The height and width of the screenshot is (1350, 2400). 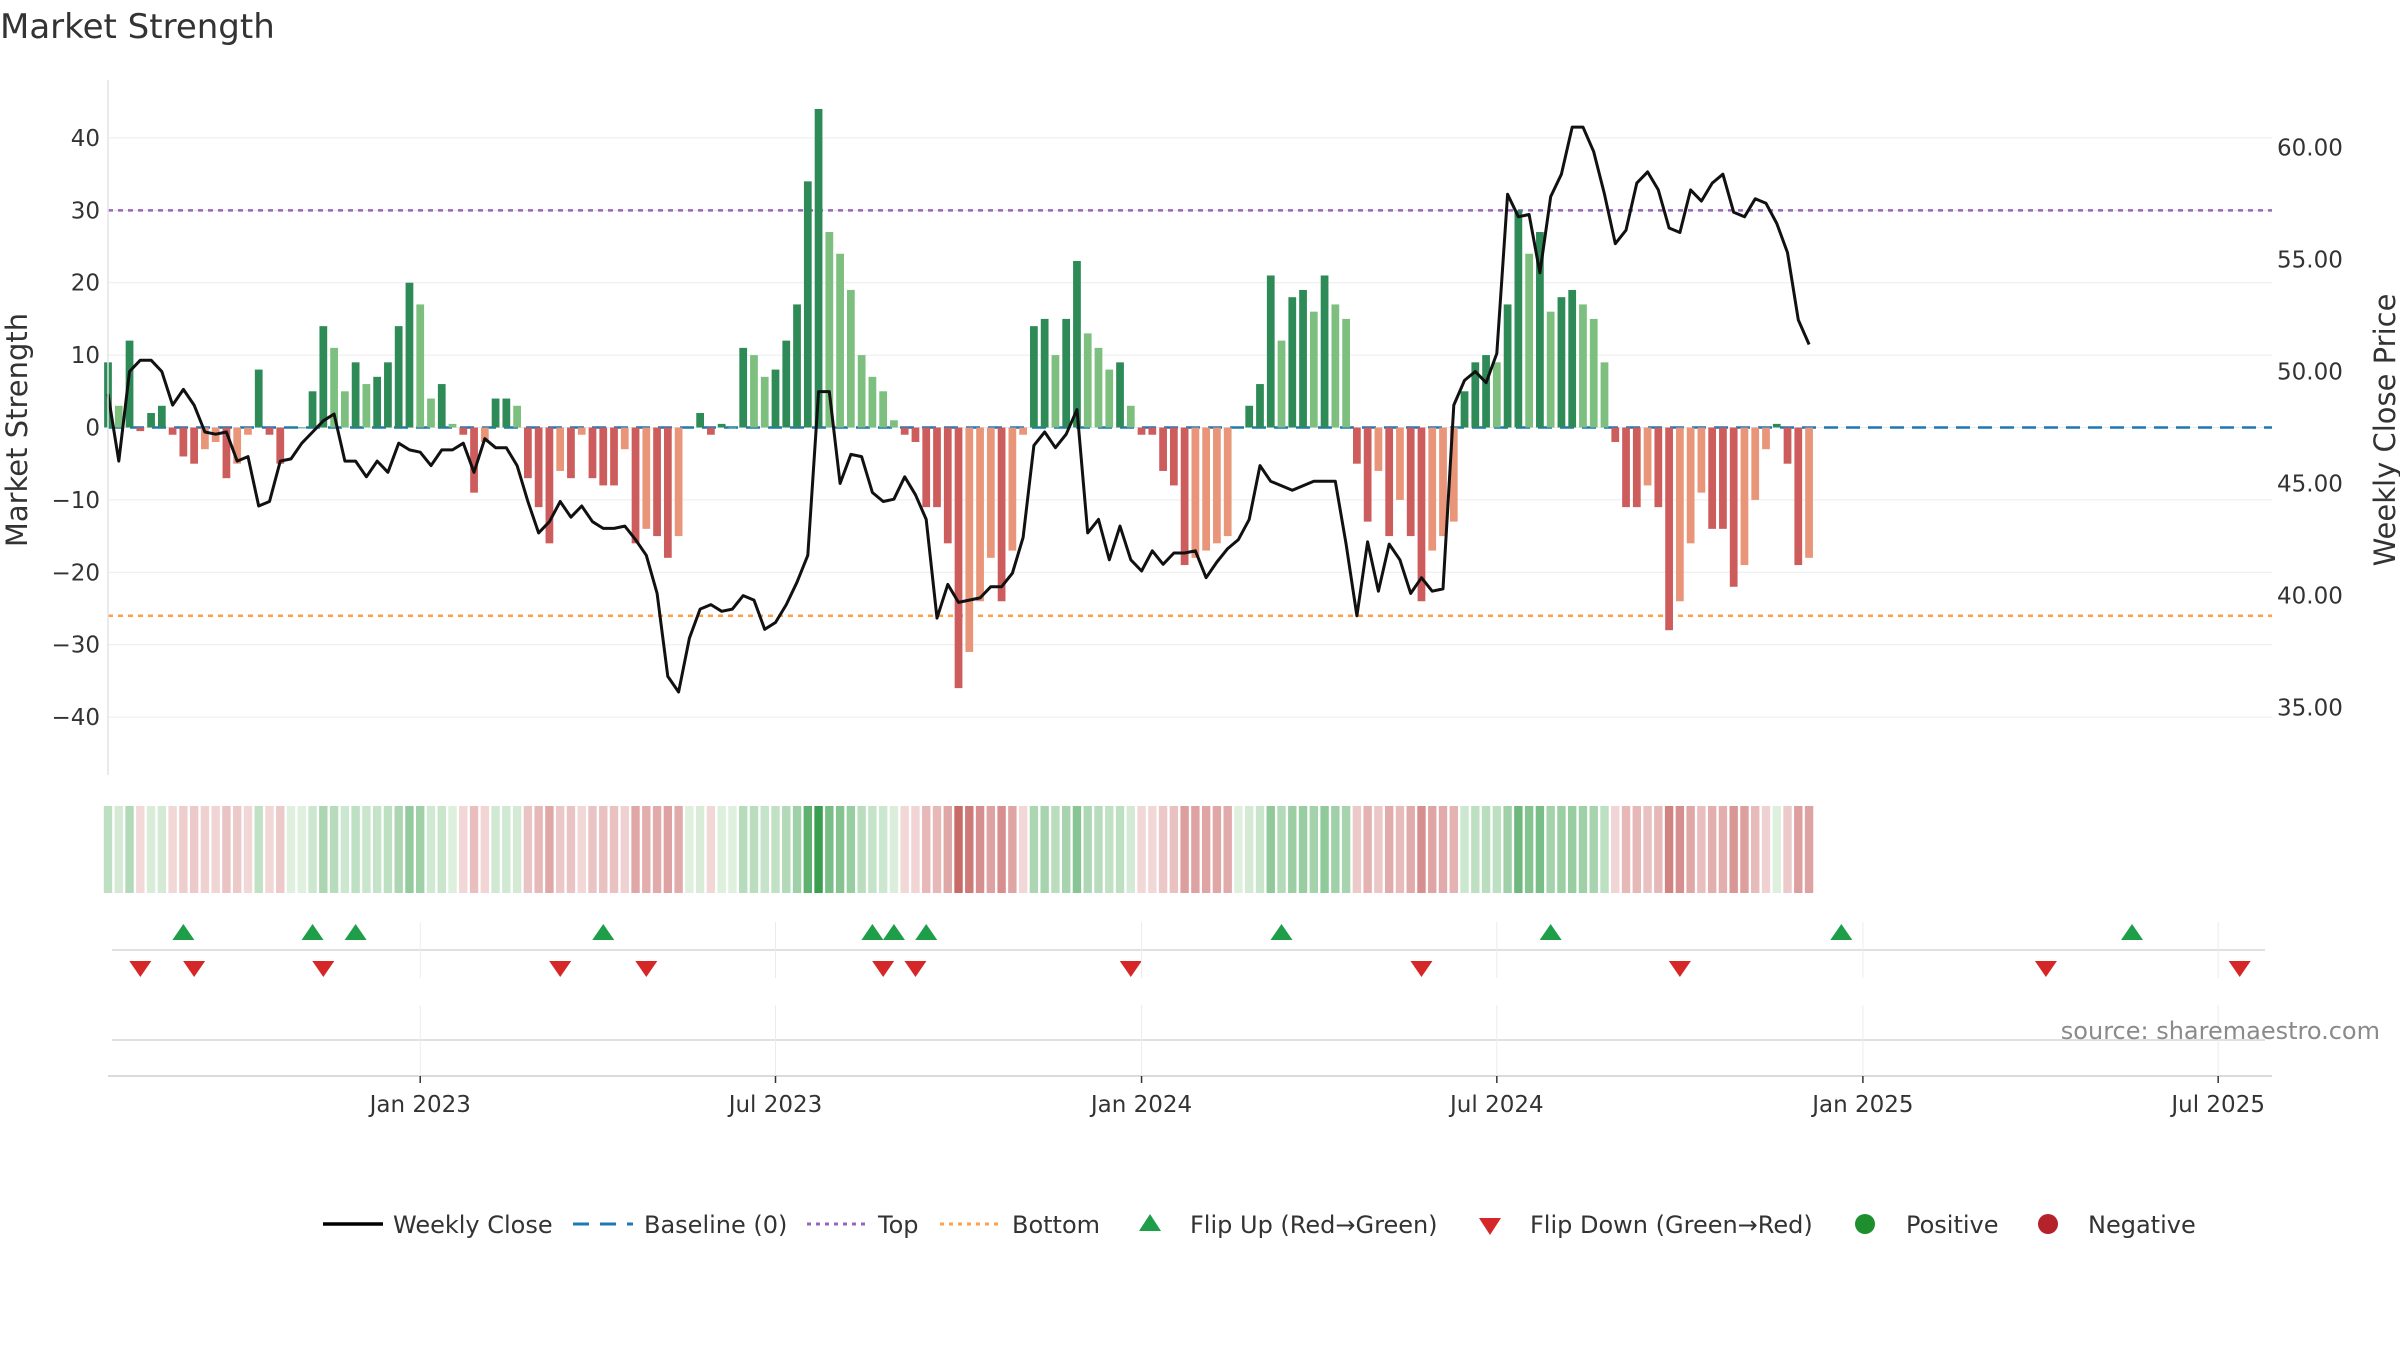 What do you see at coordinates (1671, 1225) in the screenshot?
I see `legend-label-flip-down: Flip Down (Green→Red)` at bounding box center [1671, 1225].